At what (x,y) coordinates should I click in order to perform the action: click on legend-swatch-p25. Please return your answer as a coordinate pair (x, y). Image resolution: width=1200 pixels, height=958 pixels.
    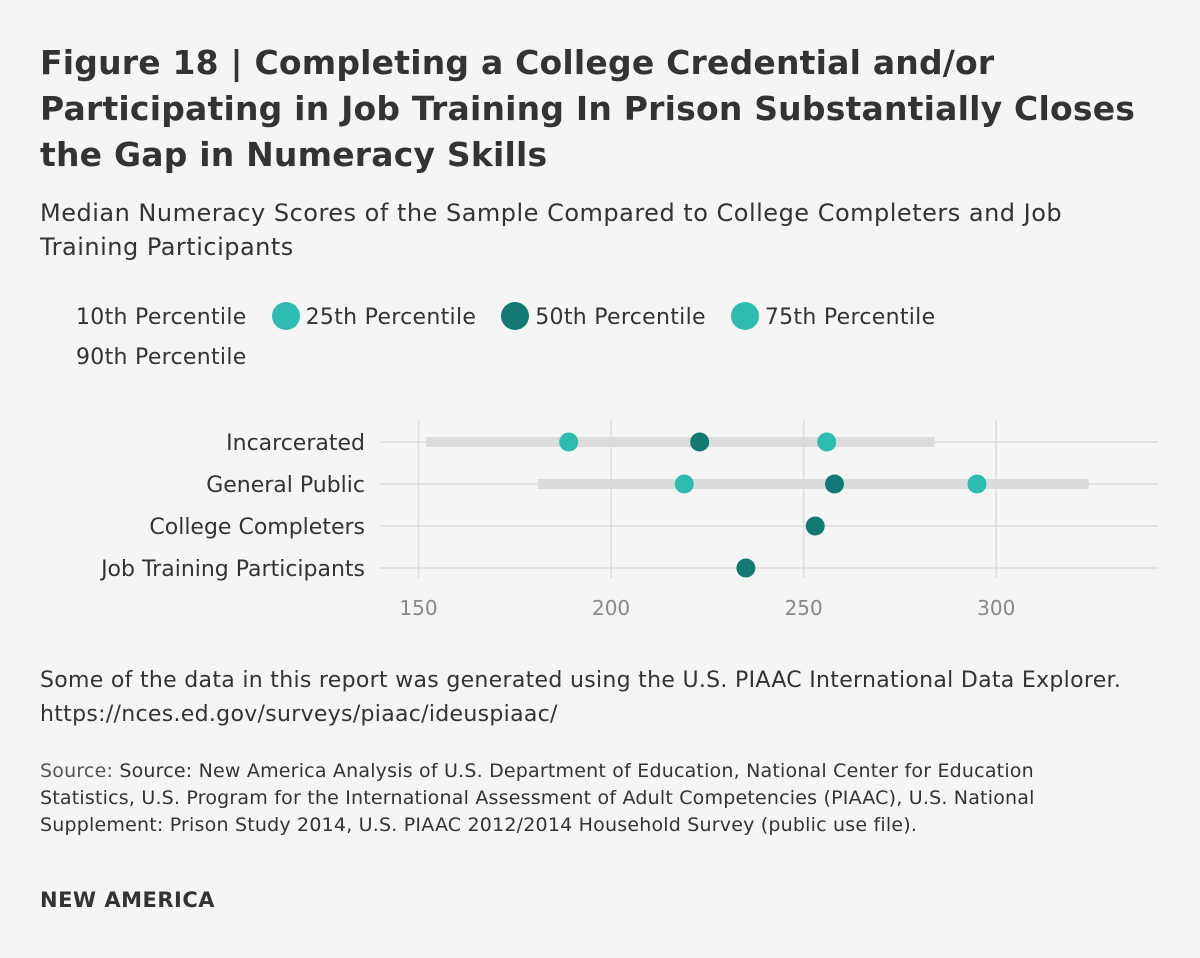
    Looking at the image, I should click on (285, 316).